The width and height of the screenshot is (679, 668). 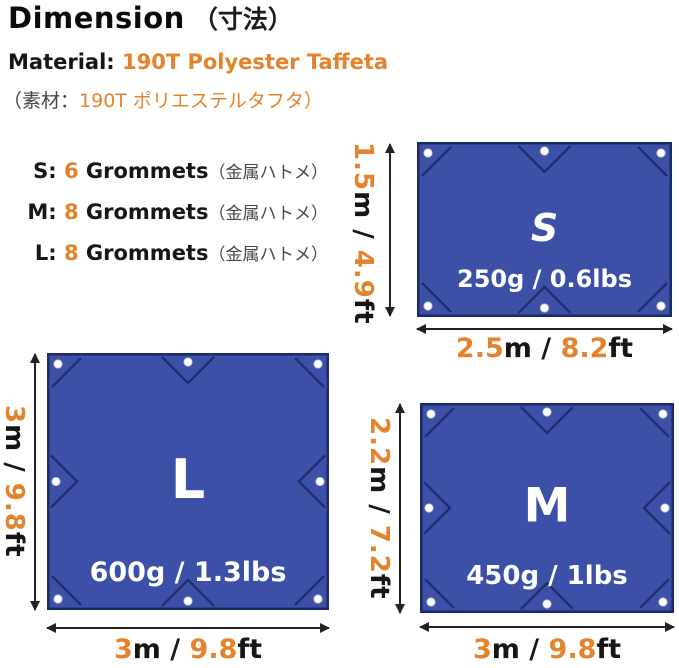 What do you see at coordinates (49, 253) in the screenshot?
I see `text-part: L:` at bounding box center [49, 253].